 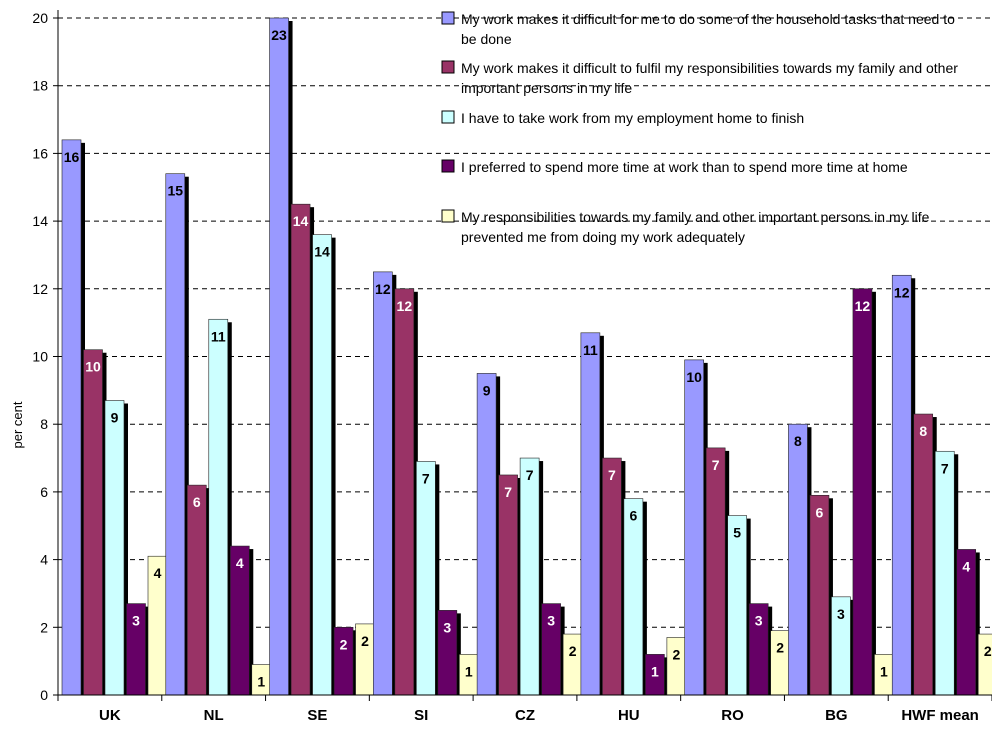 What do you see at coordinates (40, 86) in the screenshot?
I see `y-tick-label: 18` at bounding box center [40, 86].